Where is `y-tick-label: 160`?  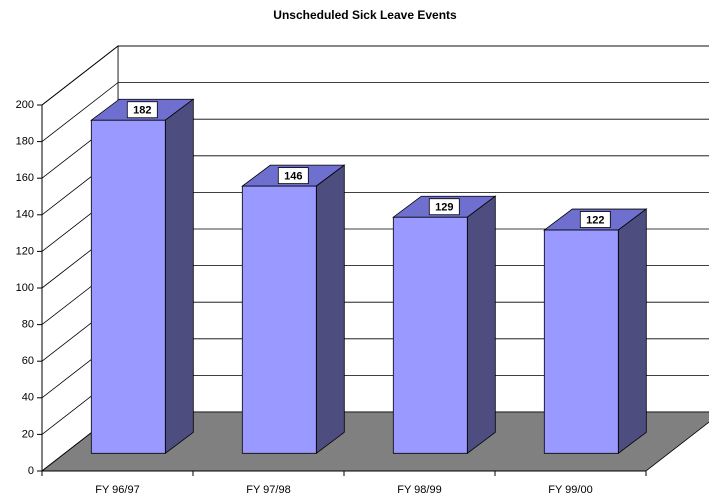
y-tick-label: 160 is located at coordinates (25, 178).